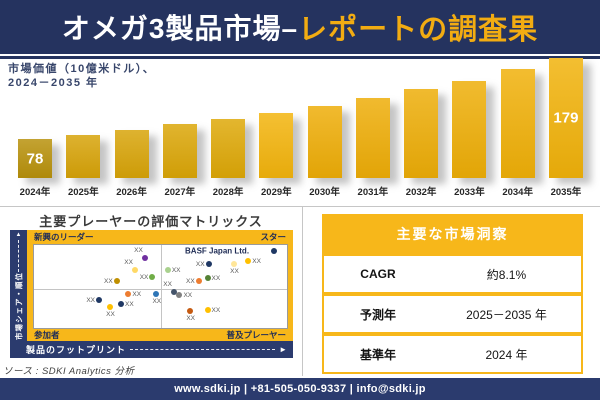 The width and height of the screenshot is (600, 400). I want to click on quadrant-label-participants: 参加者, so click(47, 334).